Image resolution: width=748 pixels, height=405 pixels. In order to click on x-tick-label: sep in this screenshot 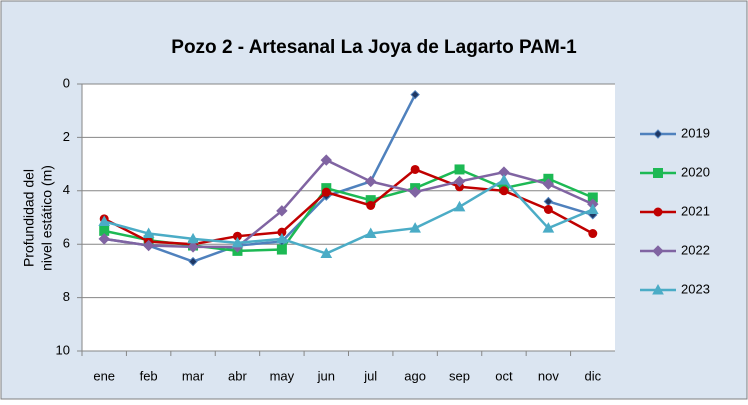, I will do `click(459, 375)`.